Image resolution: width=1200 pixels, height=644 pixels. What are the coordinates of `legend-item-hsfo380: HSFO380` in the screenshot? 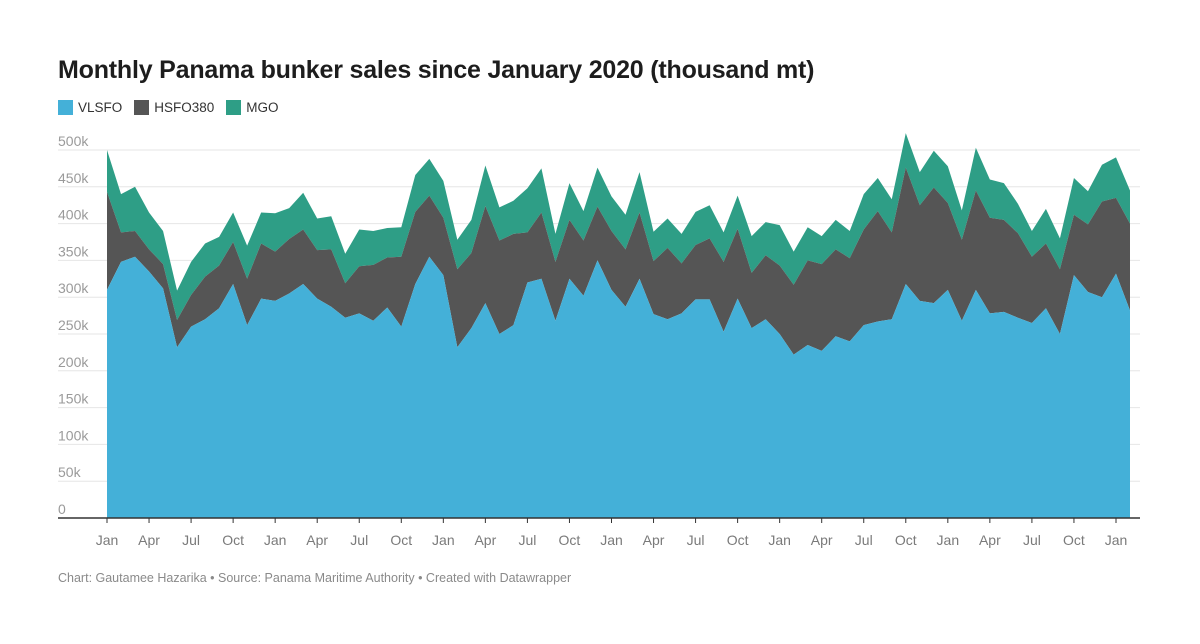 It's located at (174, 107).